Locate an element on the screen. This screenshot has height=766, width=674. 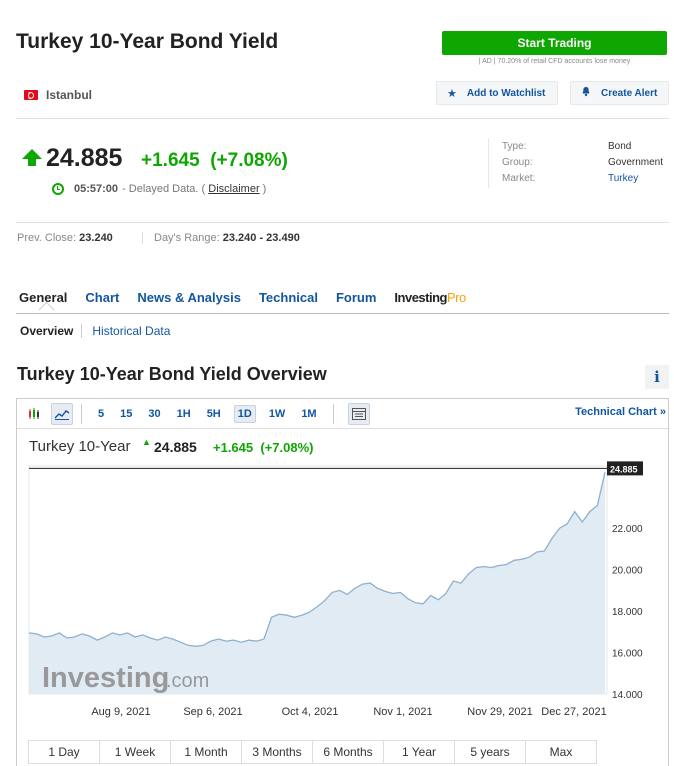
group-value: Government is located at coordinates (636, 162).